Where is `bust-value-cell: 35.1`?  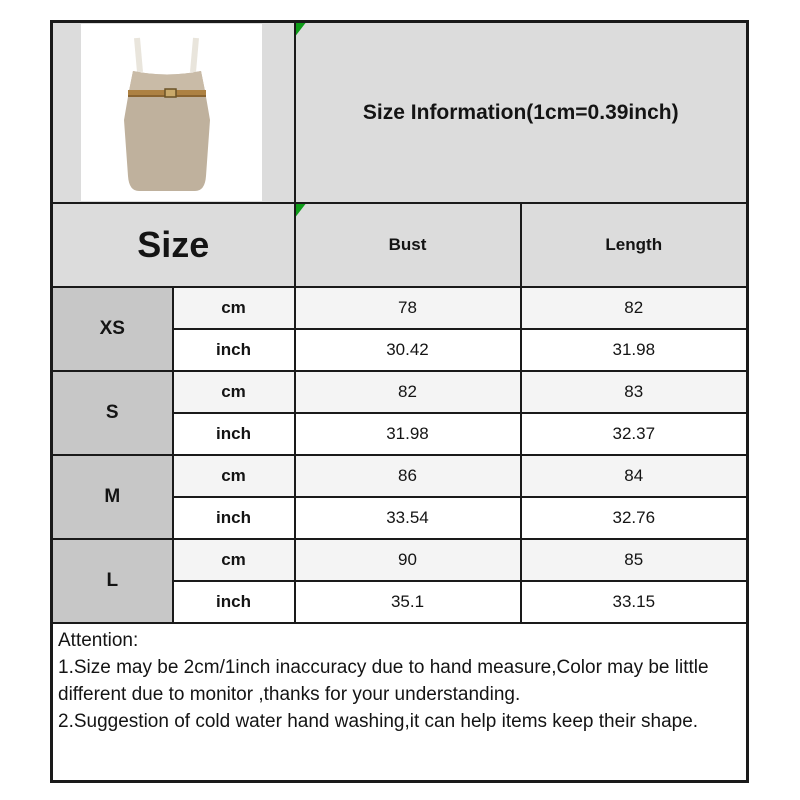 bust-value-cell: 35.1 is located at coordinates (407, 602).